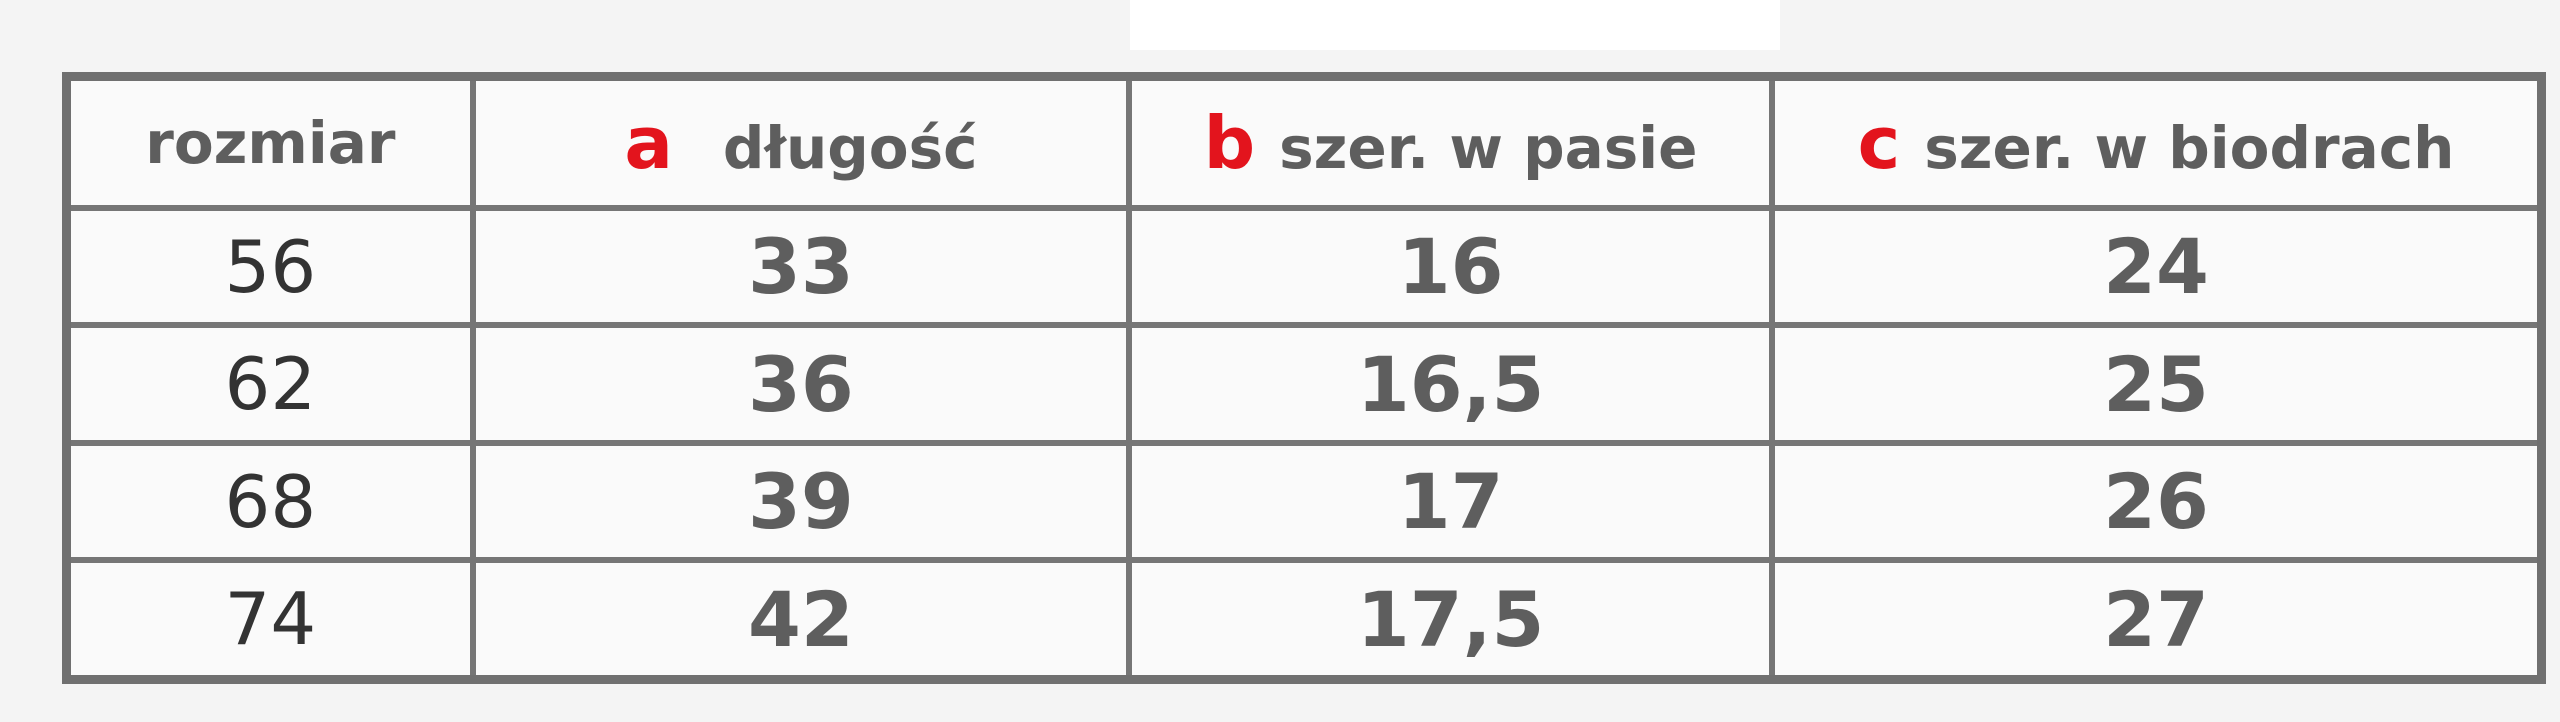 The width and height of the screenshot is (2560, 722). What do you see at coordinates (1450, 266) in the screenshot?
I see `cell-waist: 16` at bounding box center [1450, 266].